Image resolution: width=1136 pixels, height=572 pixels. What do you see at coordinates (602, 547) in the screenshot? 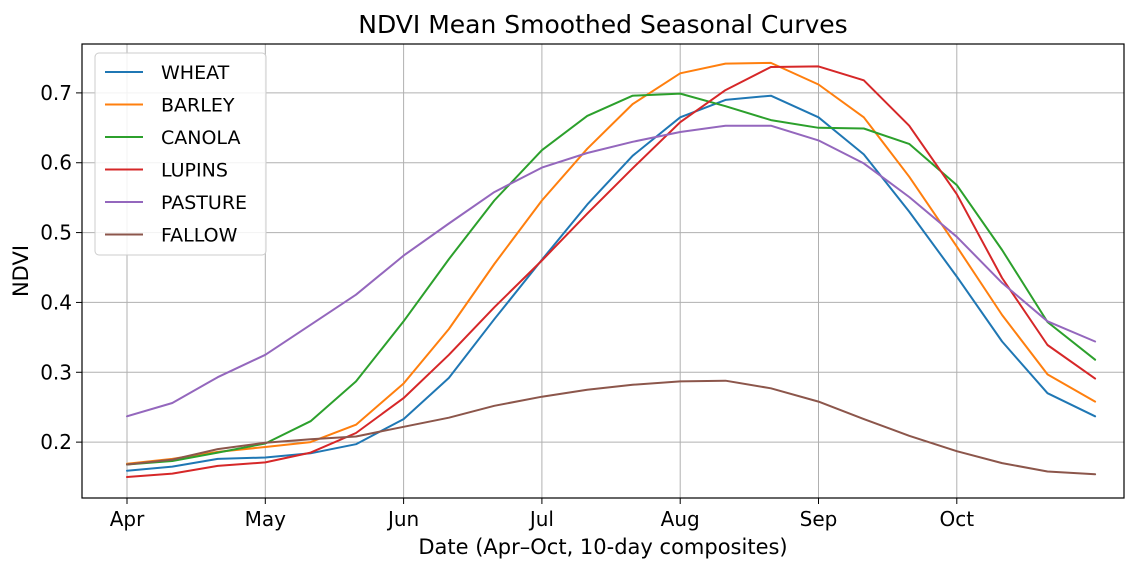
I see `x-axis-label: Date (Apr–Oct, 10-day composites)` at bounding box center [602, 547].